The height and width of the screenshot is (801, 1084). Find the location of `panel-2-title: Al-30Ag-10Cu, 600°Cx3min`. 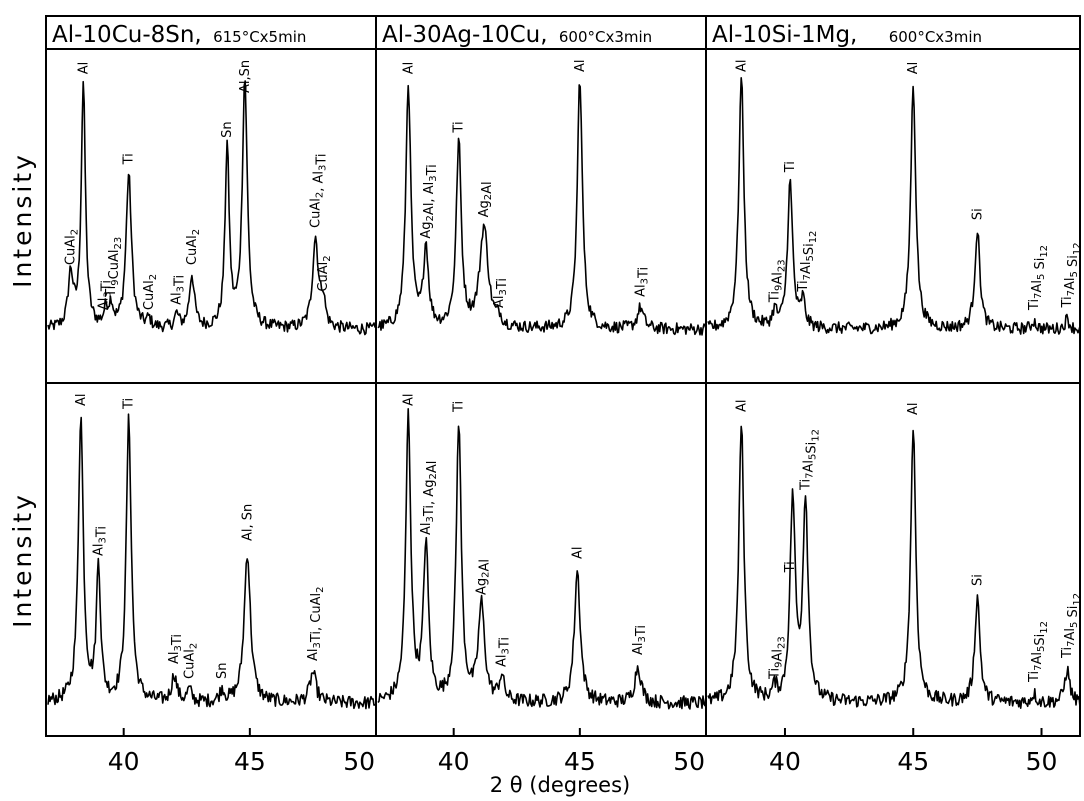

panel-2-title: Al-30Ag-10Cu, 600°Cx3min is located at coordinates (517, 35).